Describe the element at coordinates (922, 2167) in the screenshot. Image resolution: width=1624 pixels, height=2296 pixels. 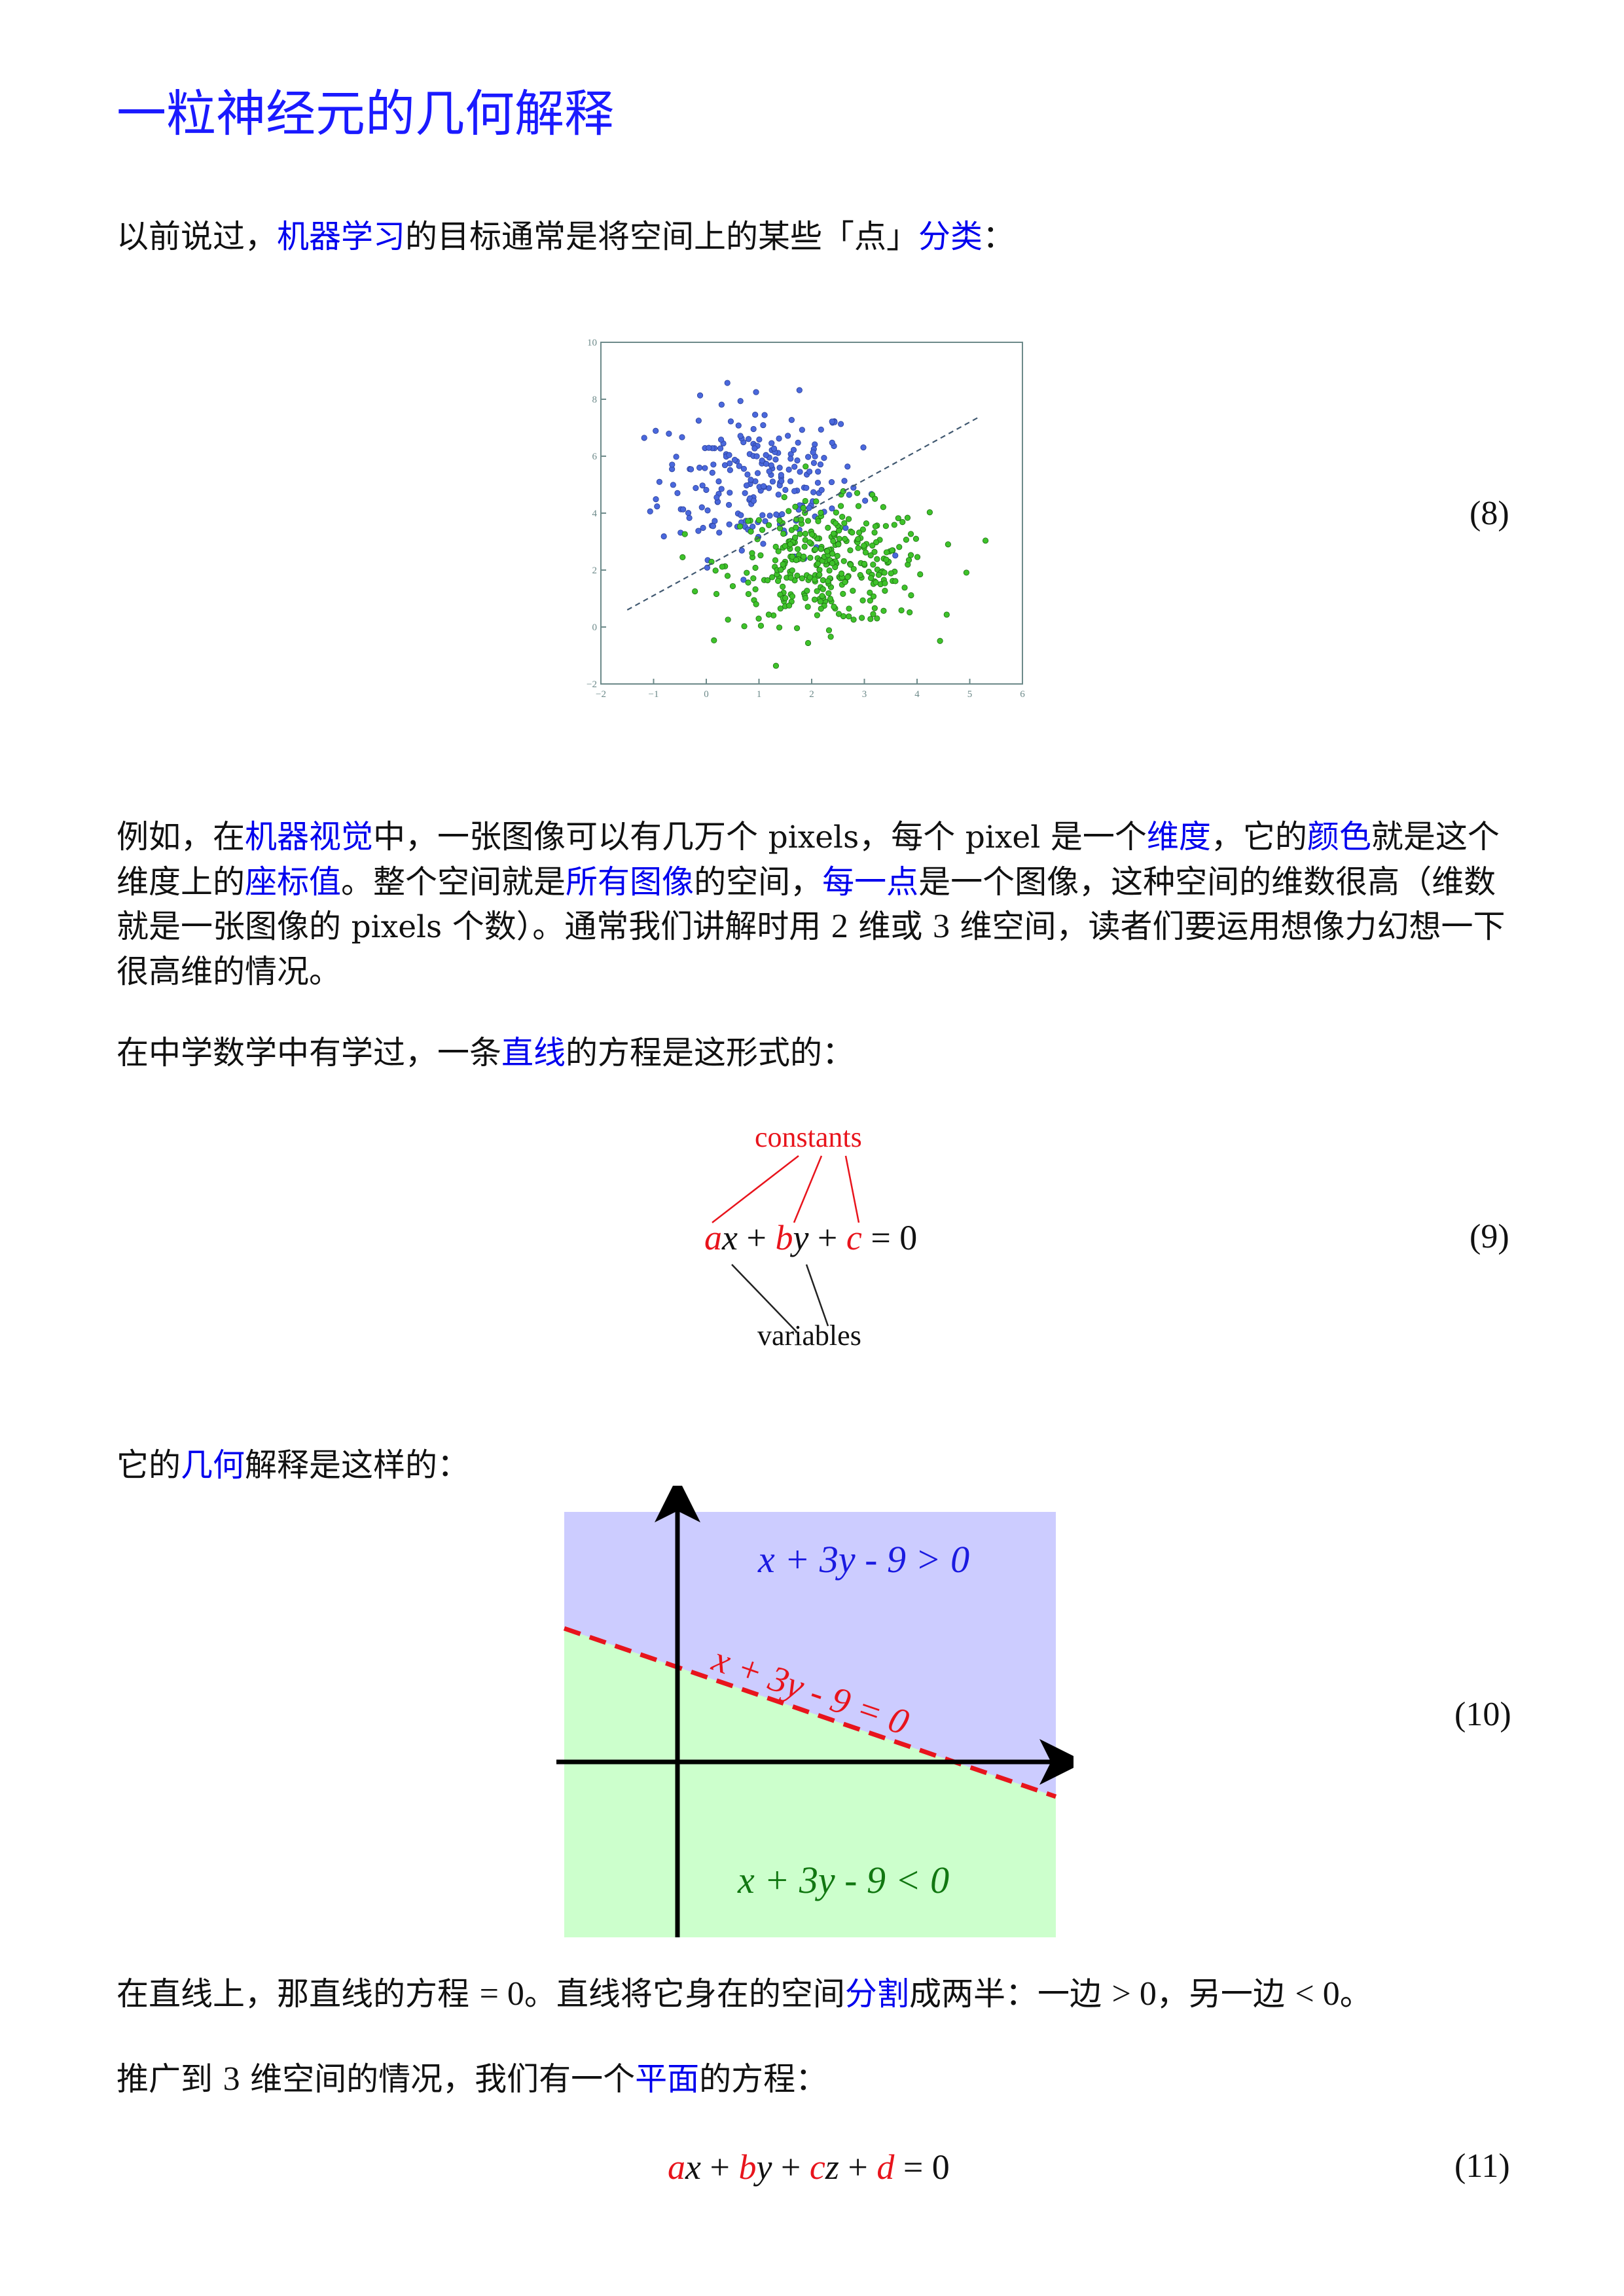
I see `equals-zero: = 0` at that location.